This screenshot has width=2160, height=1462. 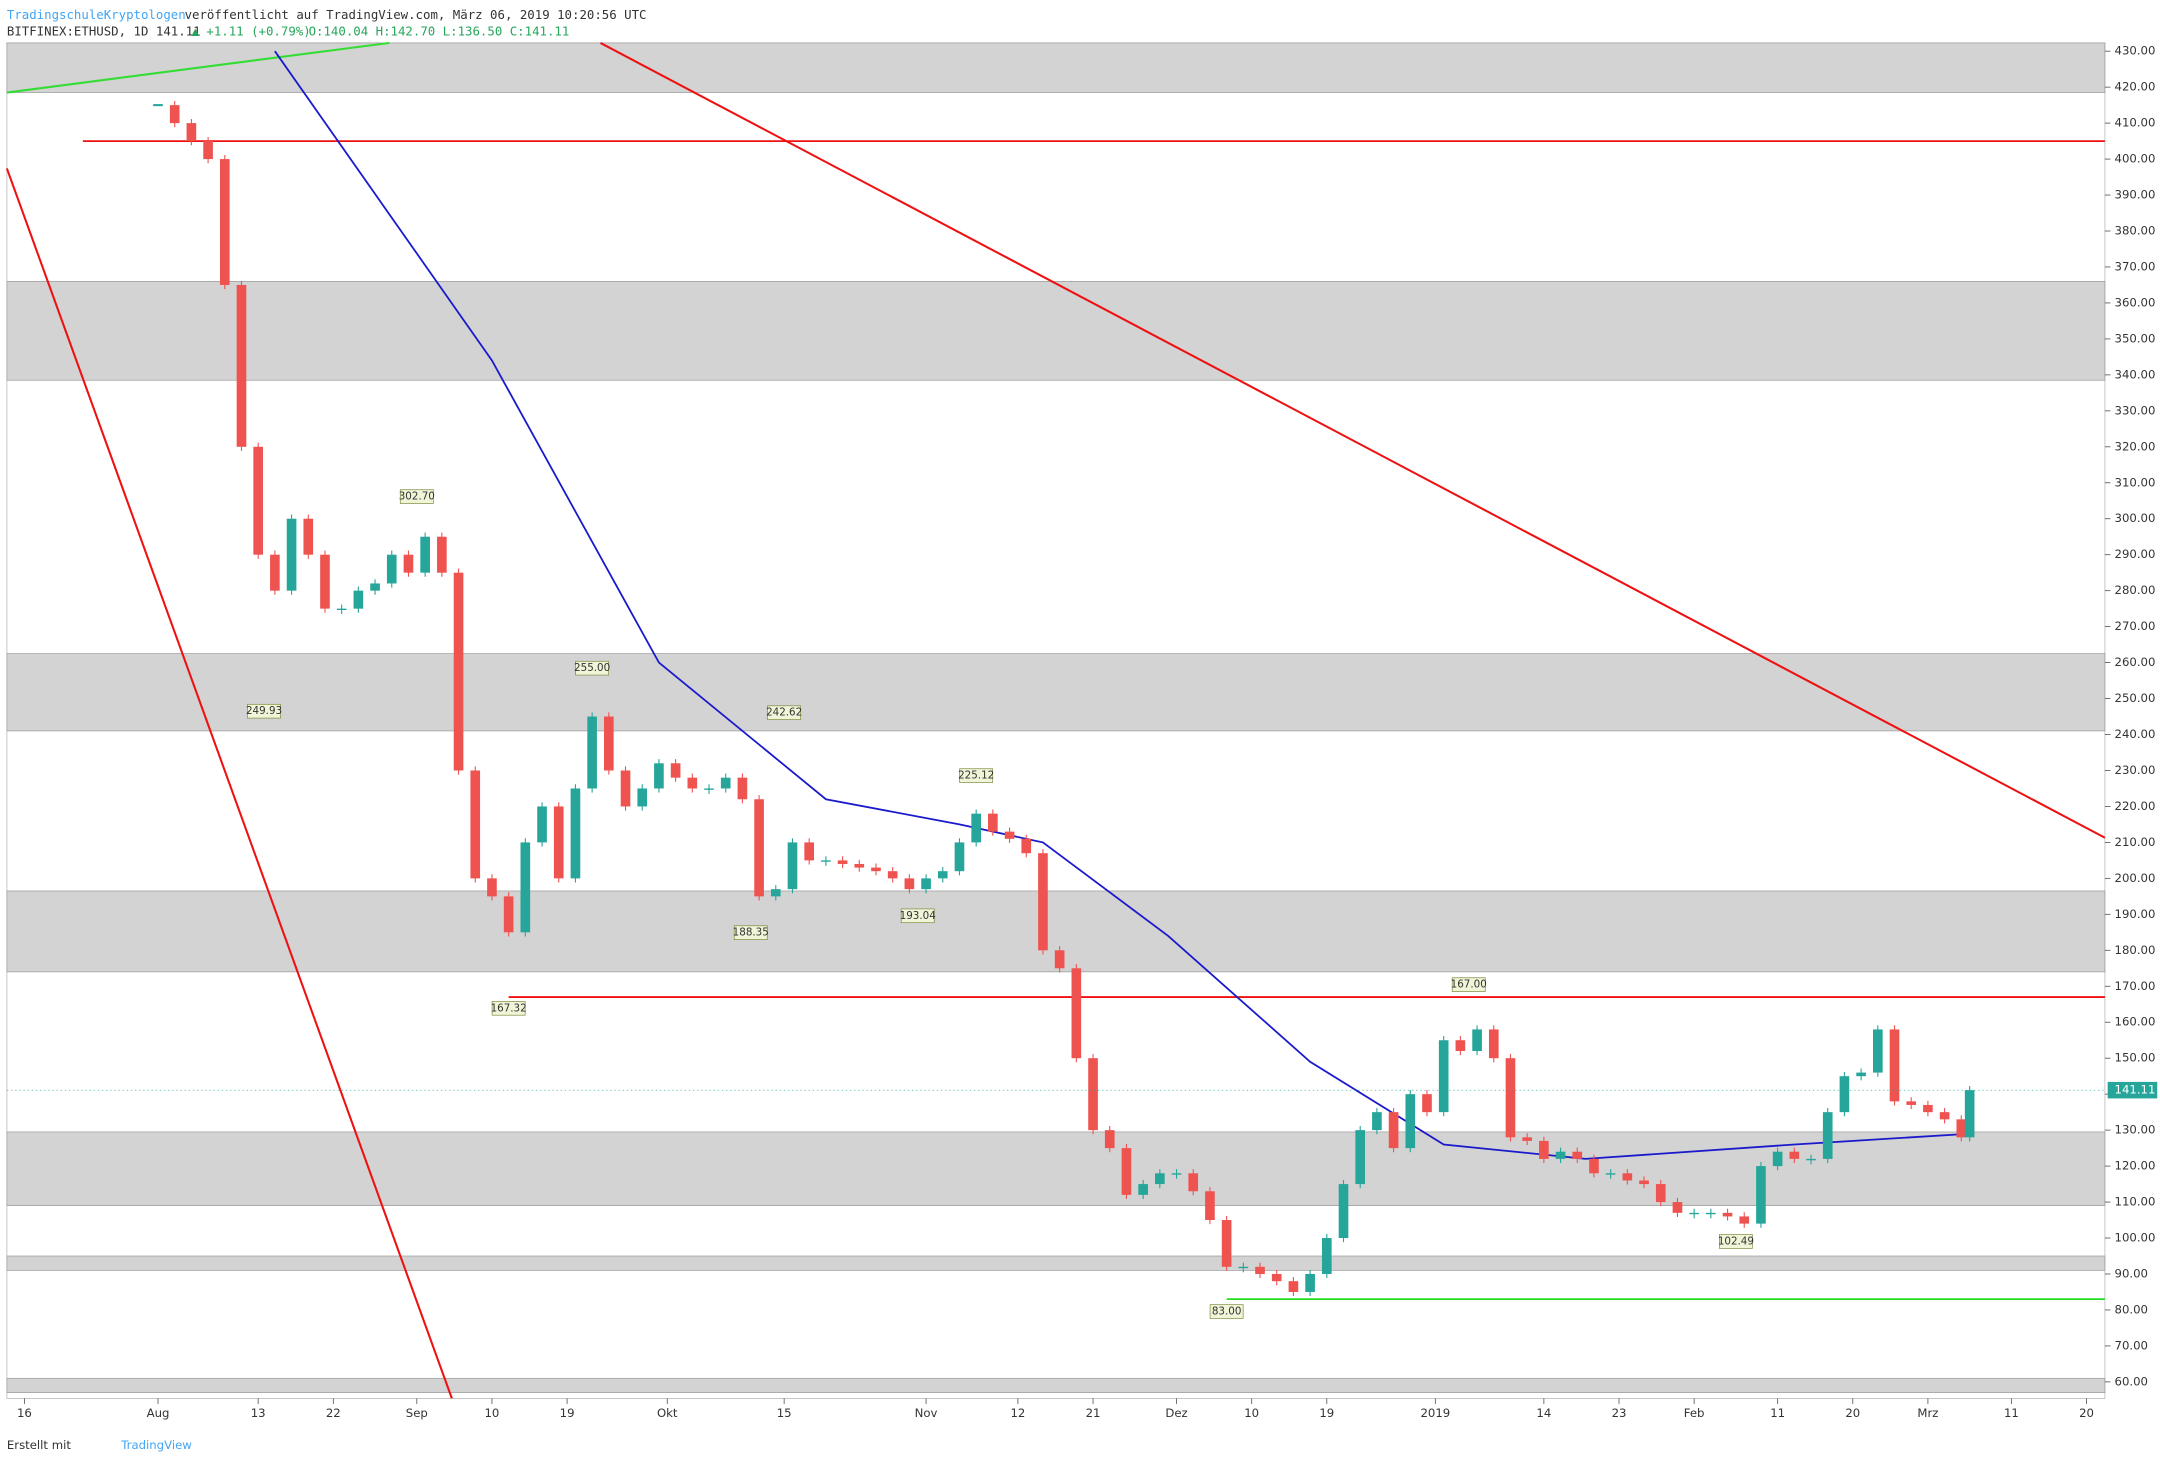 I want to click on price-label: 249.93, so click(x=264, y=711).